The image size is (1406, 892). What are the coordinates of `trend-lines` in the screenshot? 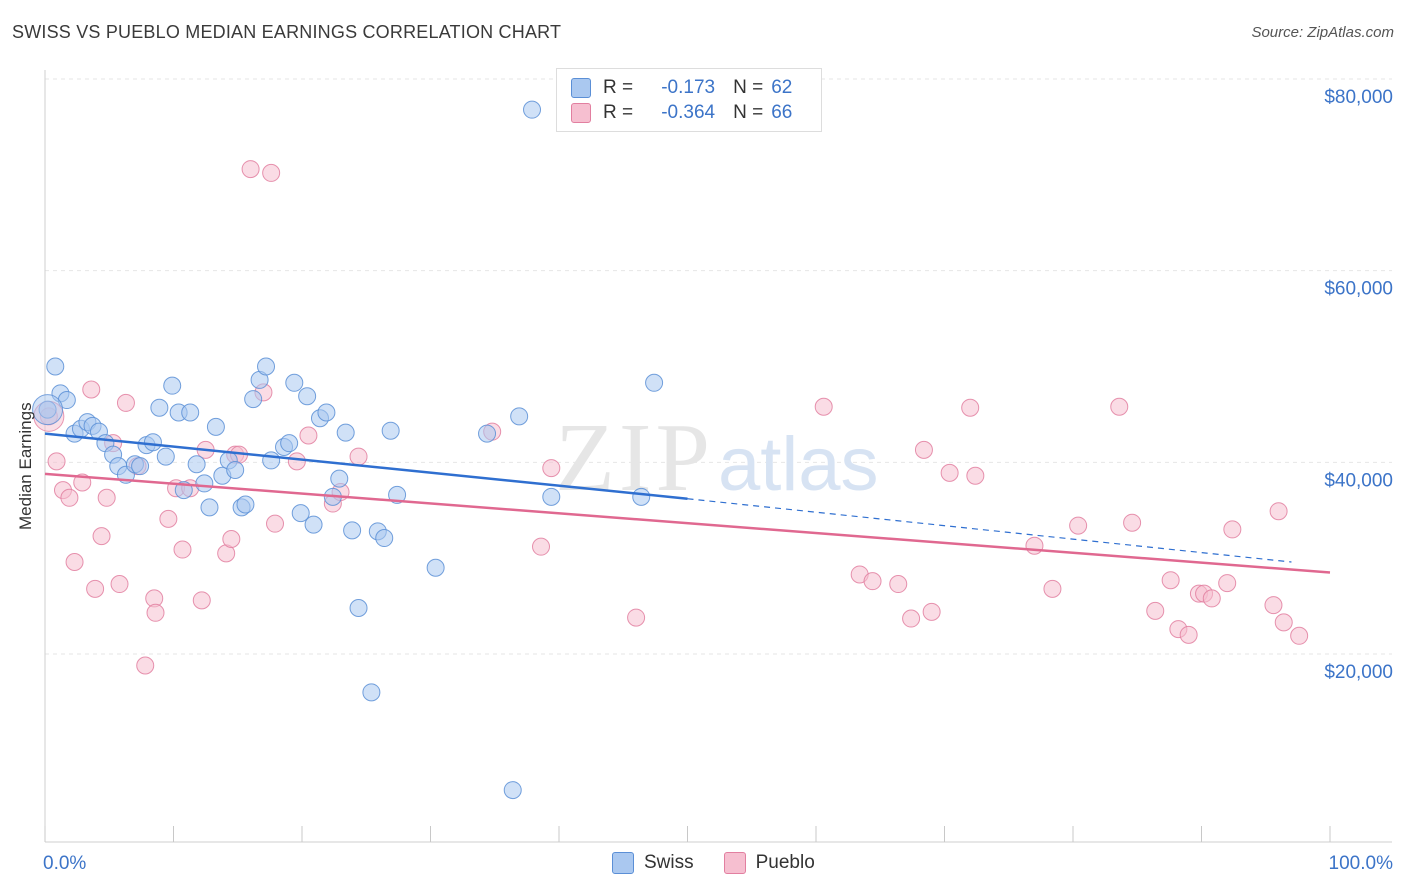 It's located at (687, 503).